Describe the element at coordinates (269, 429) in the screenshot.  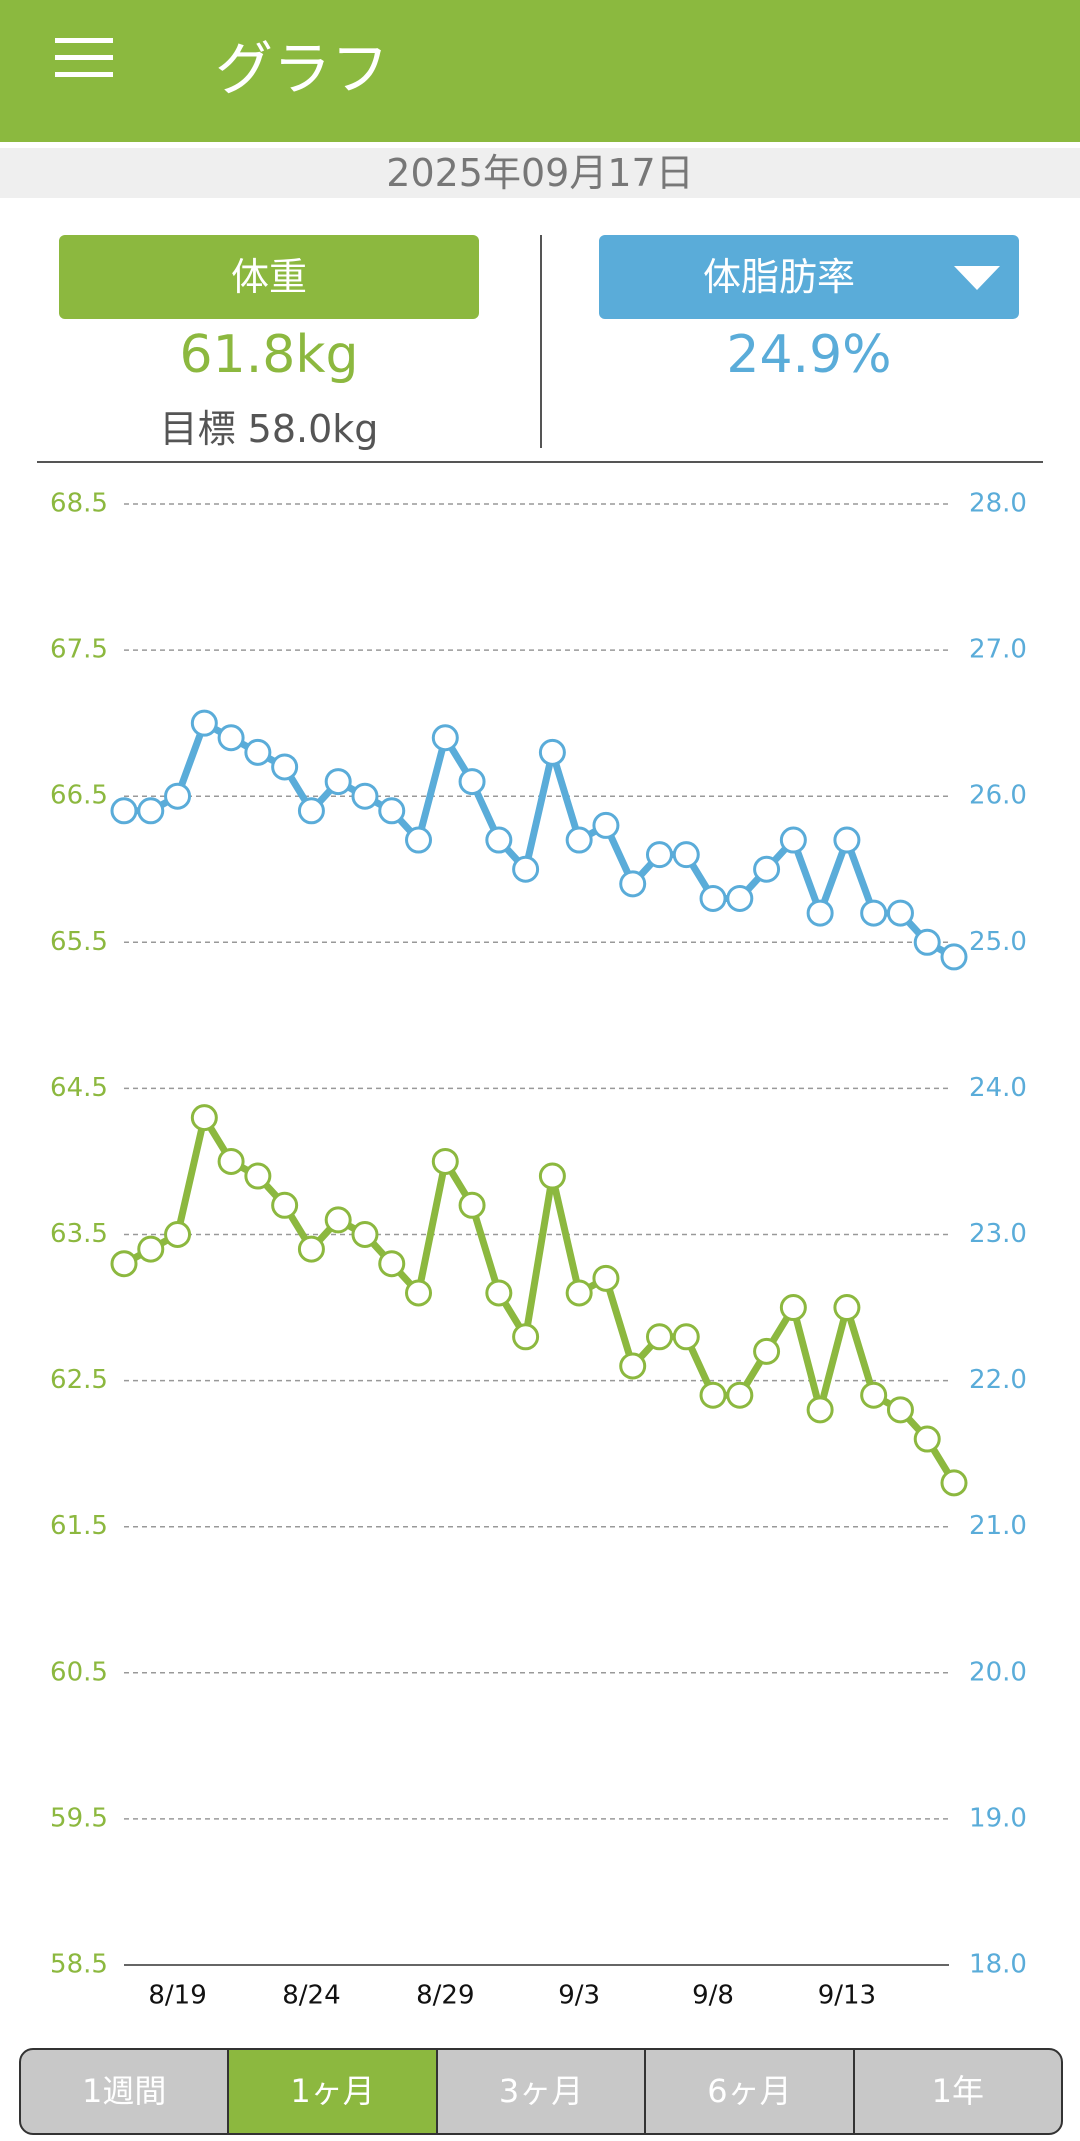
I see `goal: 目標 58.0kg` at that location.